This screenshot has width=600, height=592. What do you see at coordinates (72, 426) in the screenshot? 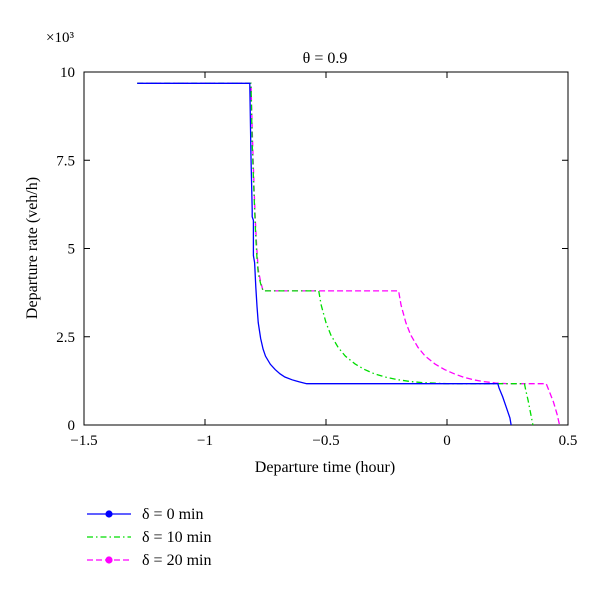
I see `y-tick-label: 0` at bounding box center [72, 426].